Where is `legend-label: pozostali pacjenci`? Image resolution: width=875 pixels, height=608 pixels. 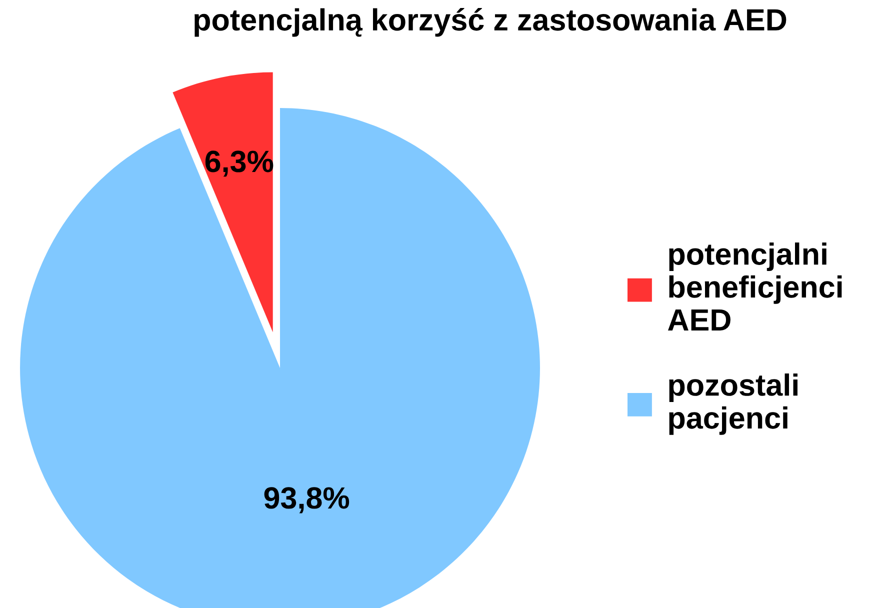
legend-label: pozostali pacjenci is located at coordinates (733, 404).